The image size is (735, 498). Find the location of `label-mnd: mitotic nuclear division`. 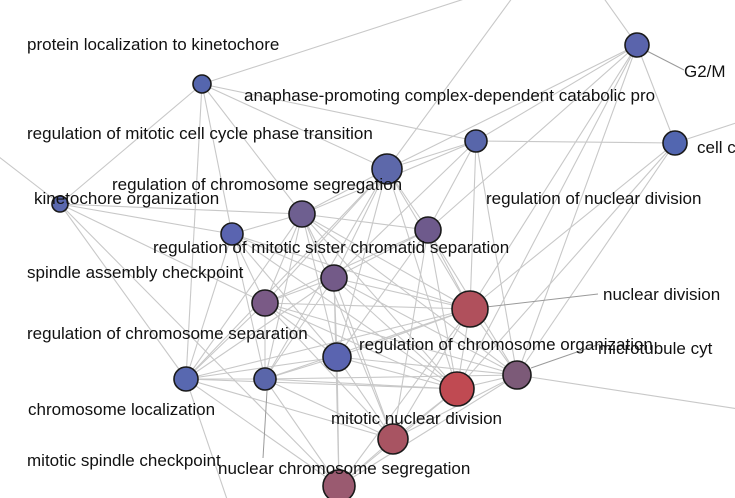

label-mnd: mitotic nuclear division is located at coordinates (416, 418).